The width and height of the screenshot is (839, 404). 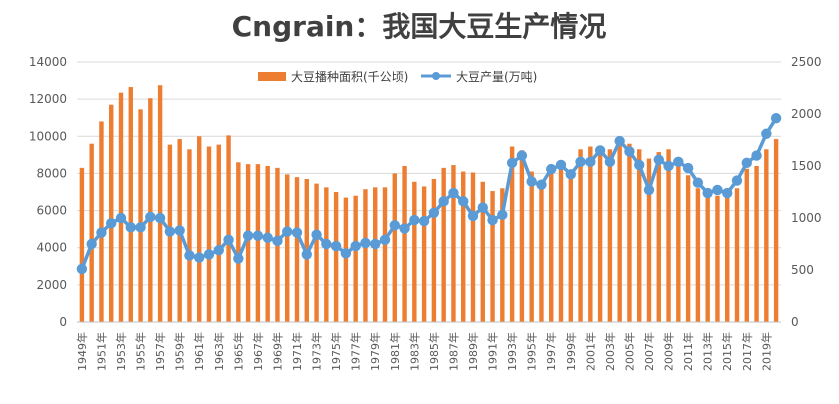 What do you see at coordinates (297, 351) in the screenshot?
I see `x-tick-label: 1971年` at bounding box center [297, 351].